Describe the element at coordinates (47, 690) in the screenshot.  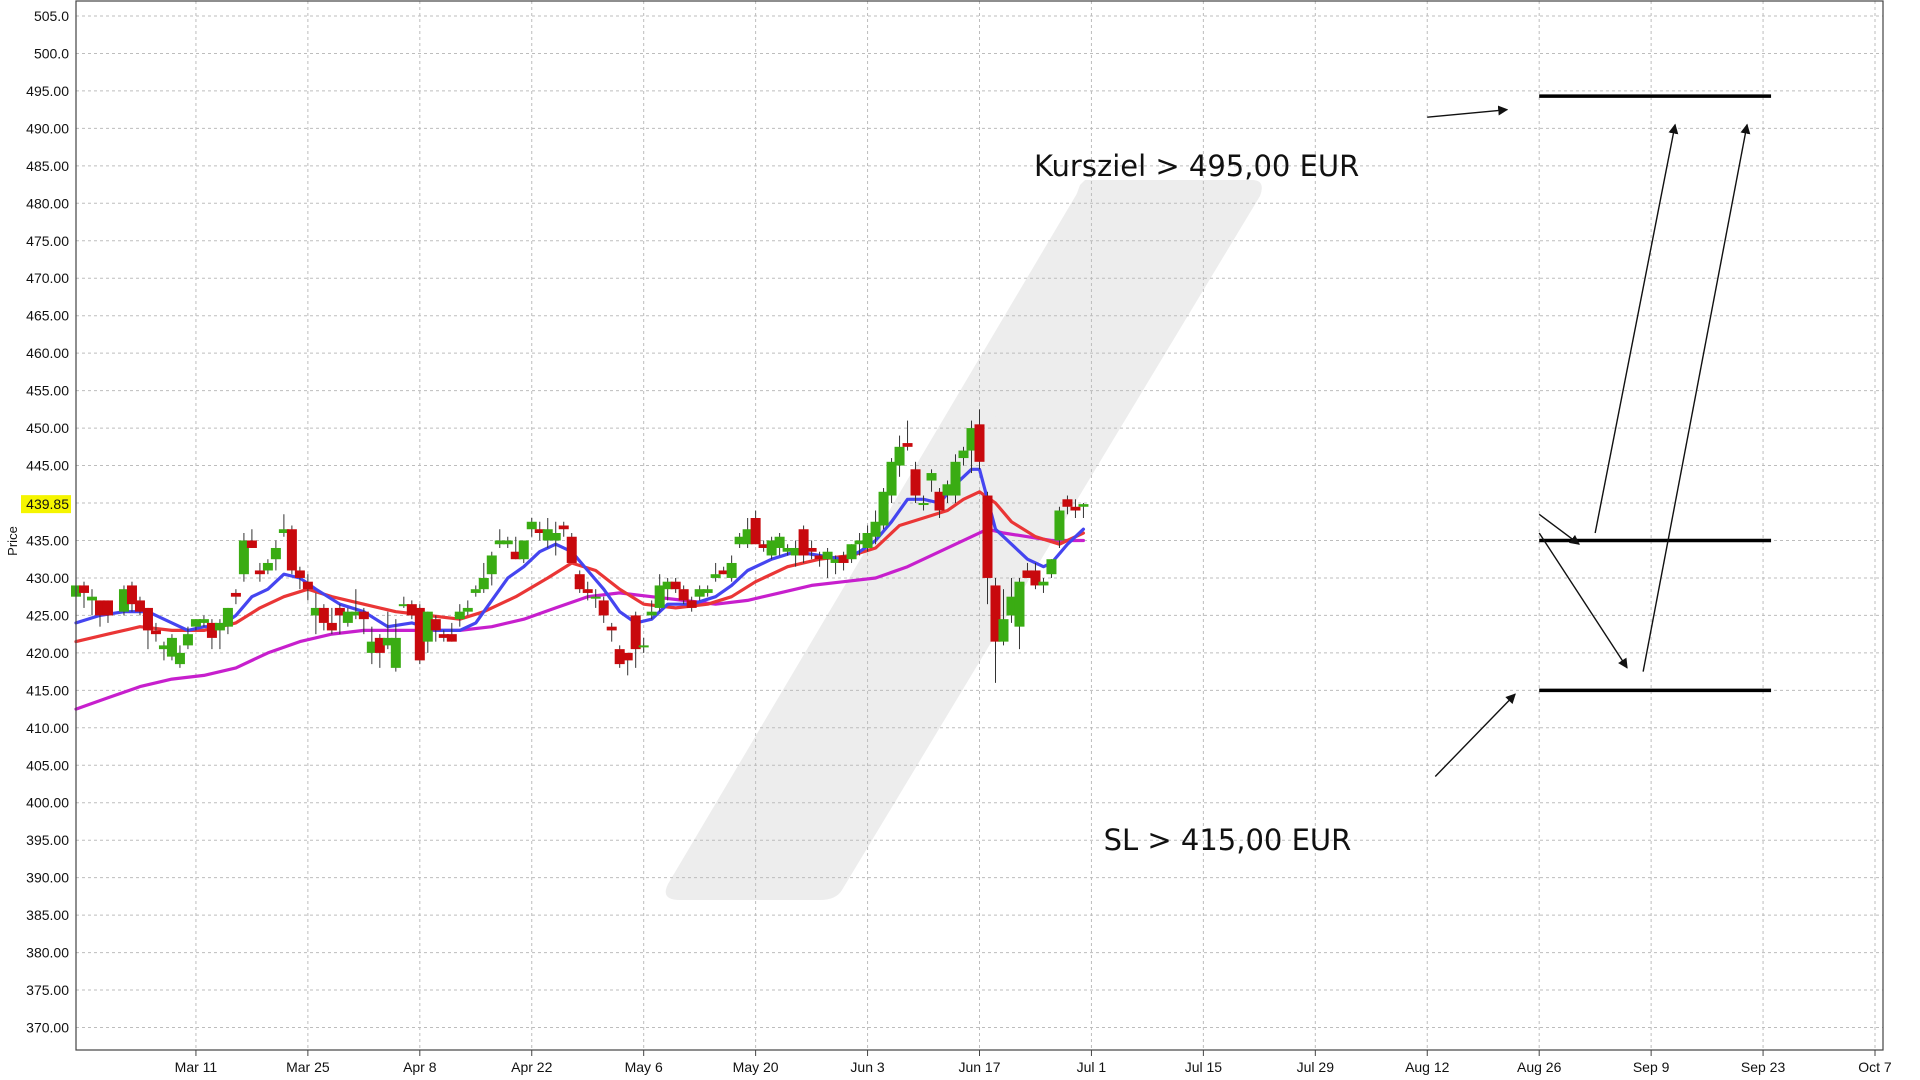
I see `y-tick-label: 415.00` at that location.